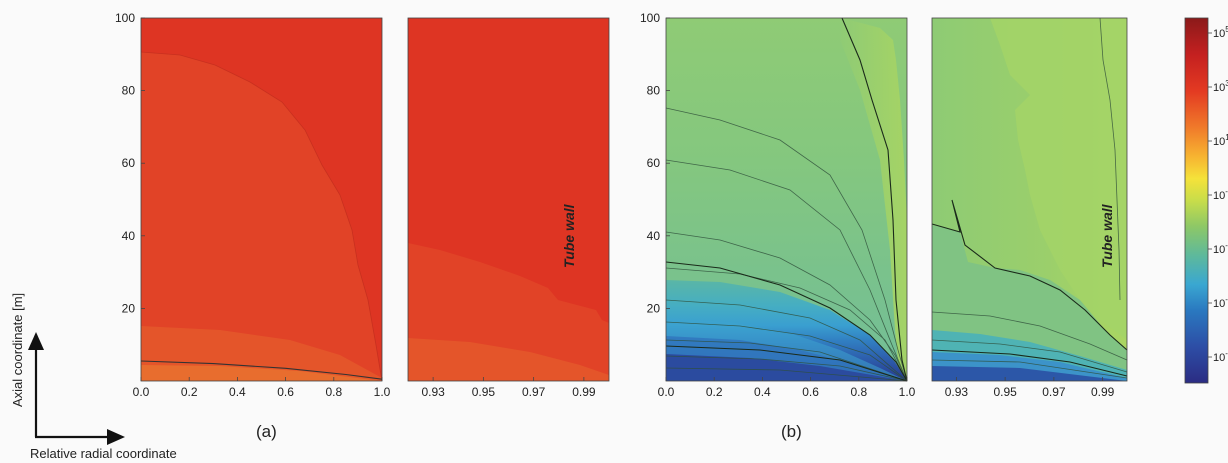 The height and width of the screenshot is (463, 1228). What do you see at coordinates (786, 244) in the screenshot?
I see `panel-b-main-contours` at bounding box center [786, 244].